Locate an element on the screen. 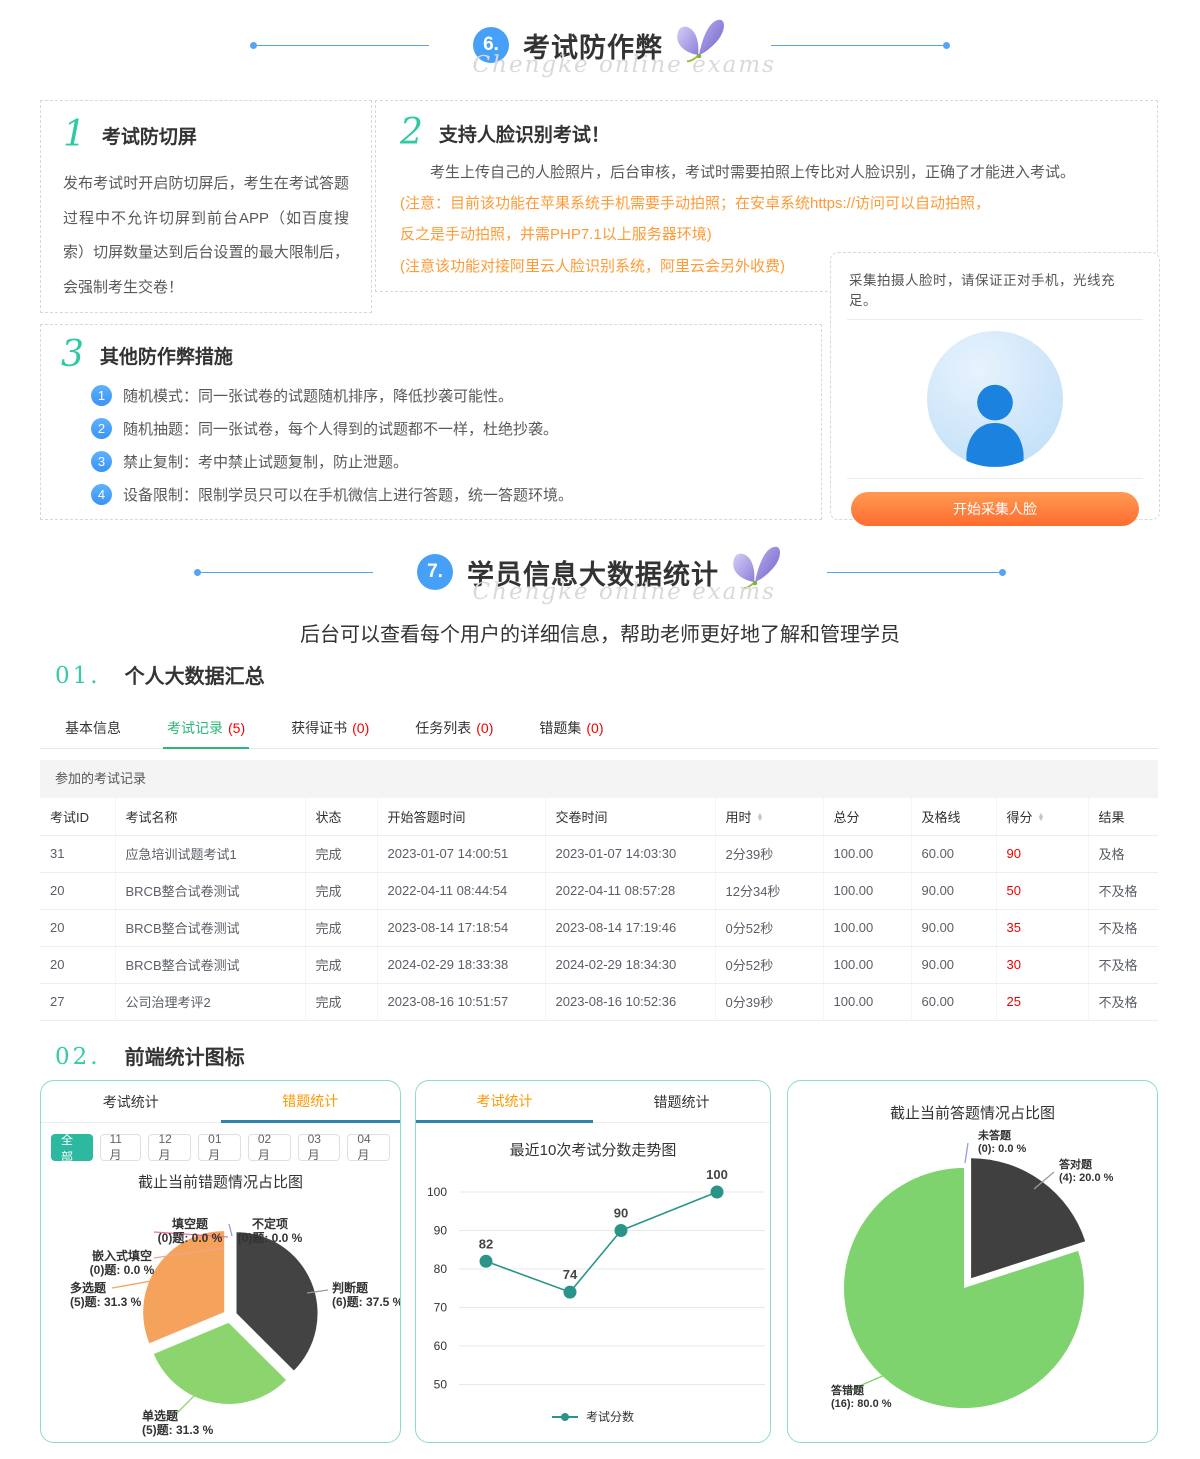 This screenshot has width=1200, height=1459. table-cell: 不及格 is located at coordinates (1123, 928).